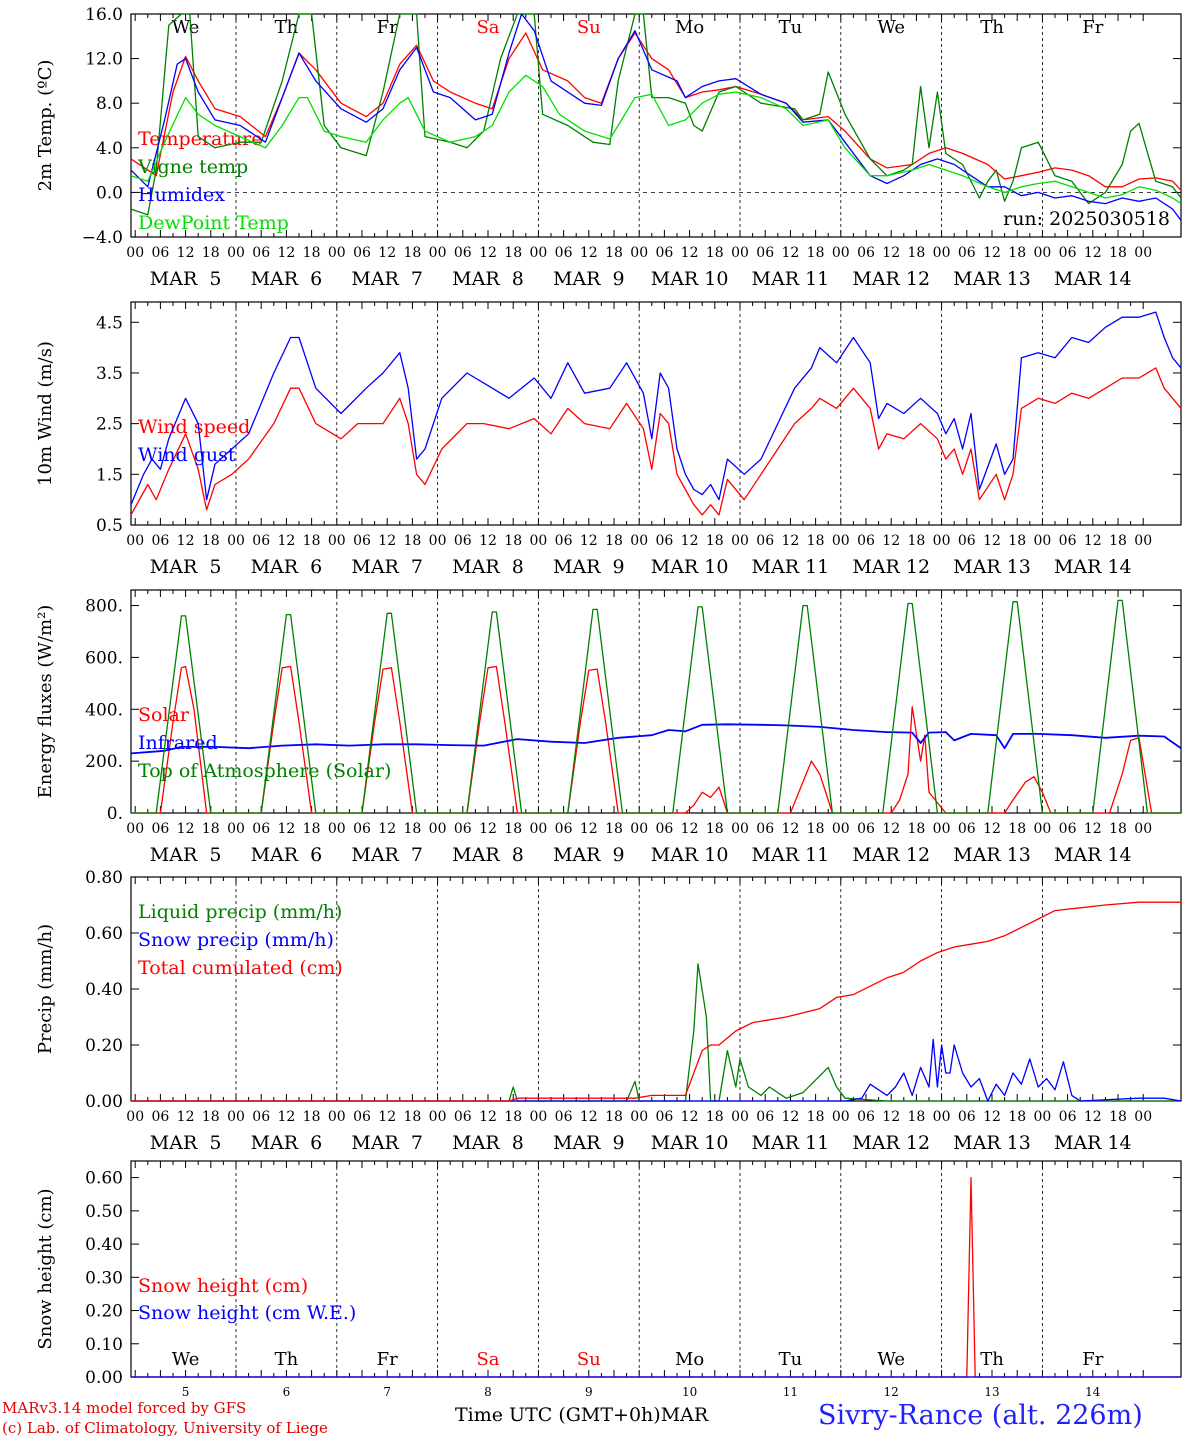 The width and height of the screenshot is (1194, 1440). Describe the element at coordinates (104, 658) in the screenshot. I see `y-tick-label: 600.` at that location.